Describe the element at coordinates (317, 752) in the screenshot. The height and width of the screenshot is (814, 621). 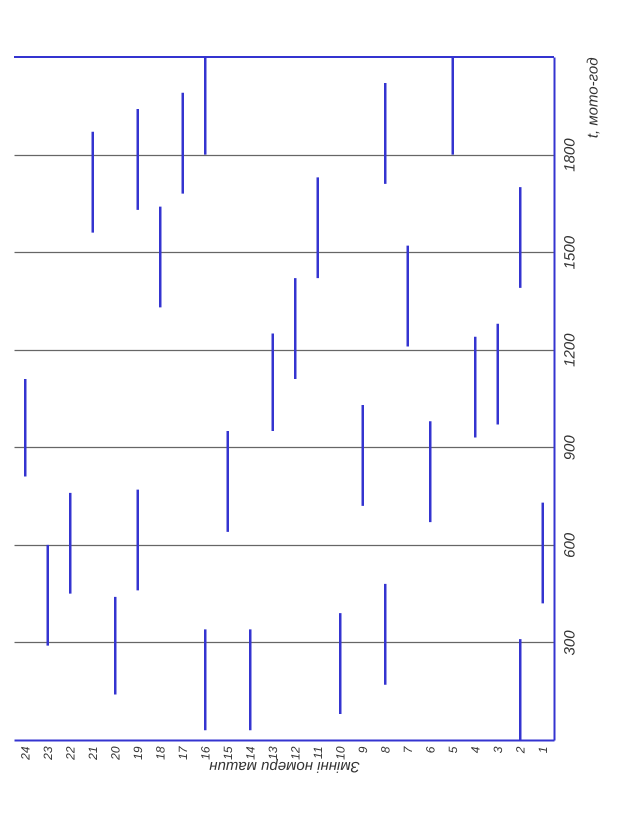
I see `x-tick-label: 11` at that location.